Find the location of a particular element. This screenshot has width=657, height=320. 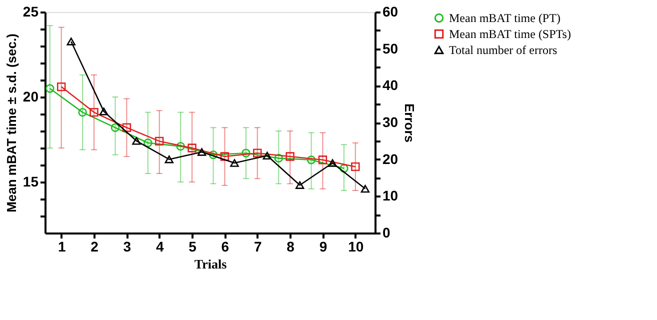

y2-tick-label: 50 is located at coordinates (390, 48).